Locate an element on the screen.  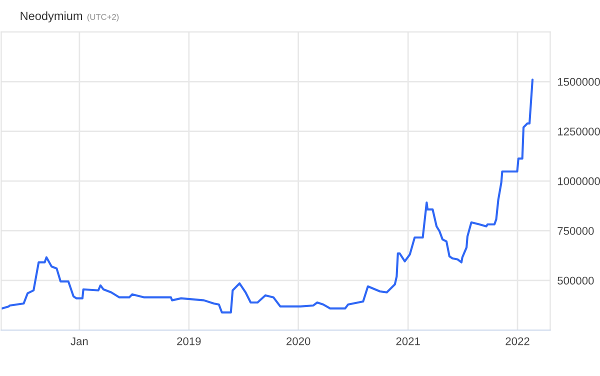
y-tick-label: 1000000 is located at coordinates (579, 181).